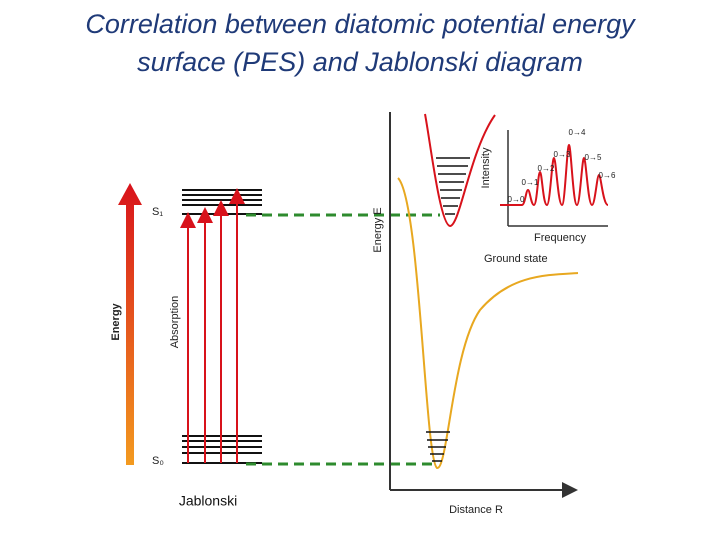  I want to click on ground-curve, so click(488, 323).